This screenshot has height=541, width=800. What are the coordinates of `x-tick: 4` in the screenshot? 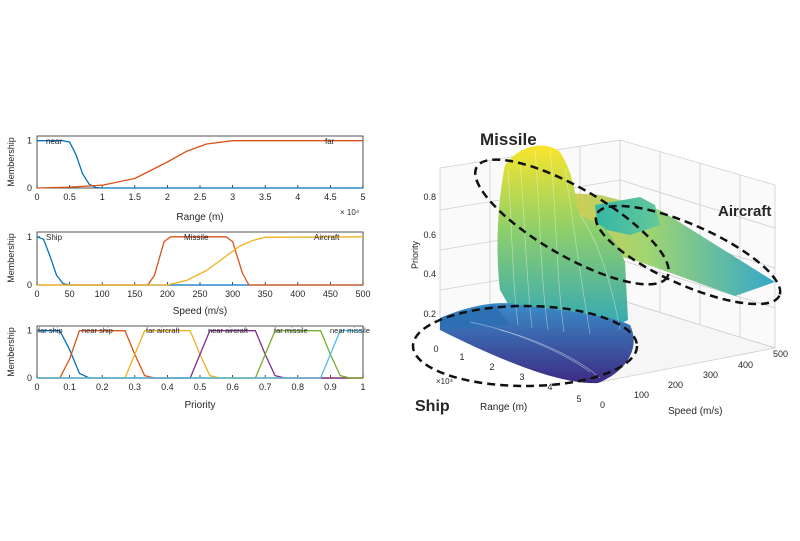 It's located at (549, 387).